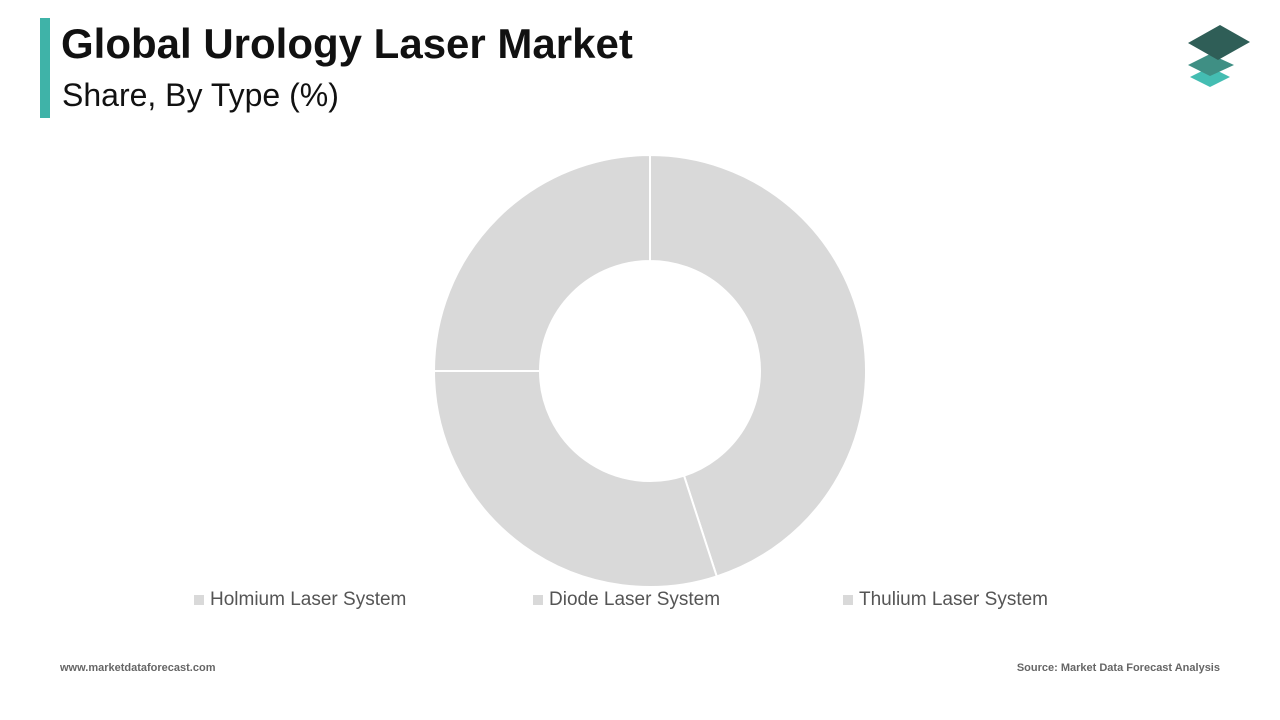 This screenshot has height=720, width=1280. I want to click on donut-slice-thulium-laser-system, so click(541, 262).